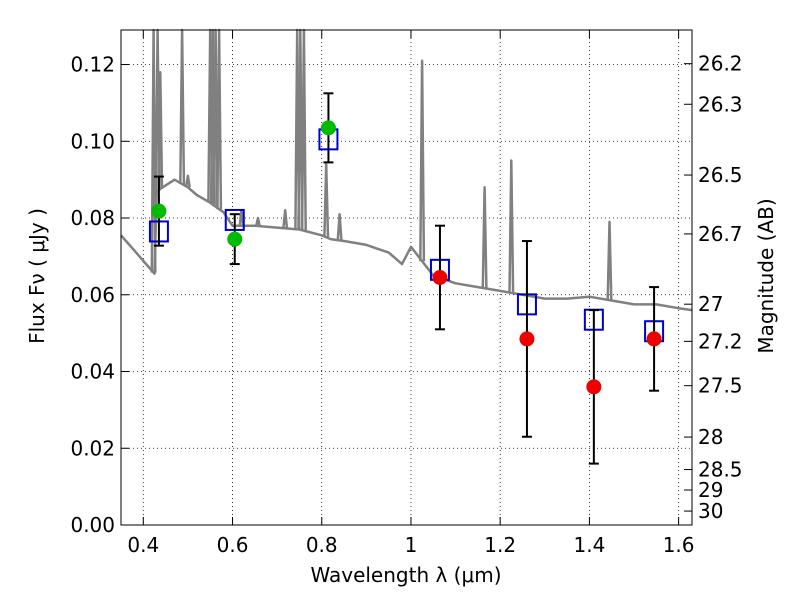  I want to click on y-right-tick-label: 28, so click(710, 437).